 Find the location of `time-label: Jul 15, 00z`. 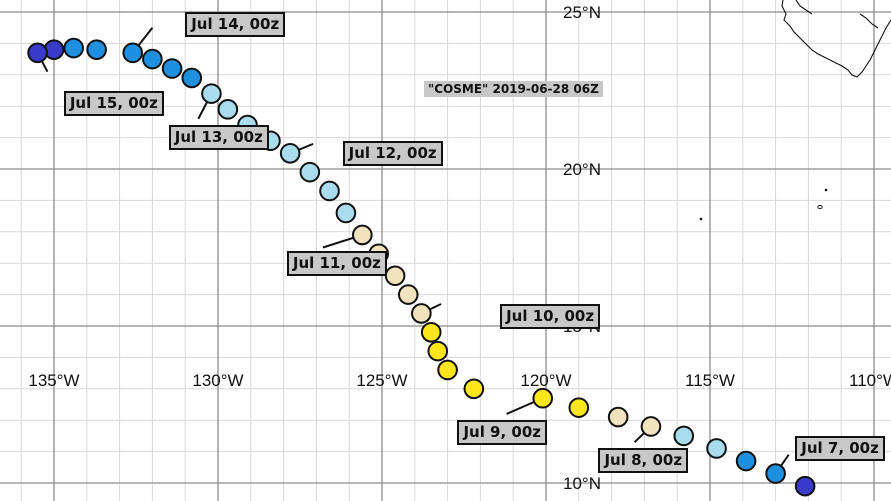

time-label: Jul 15, 00z is located at coordinates (113, 103).